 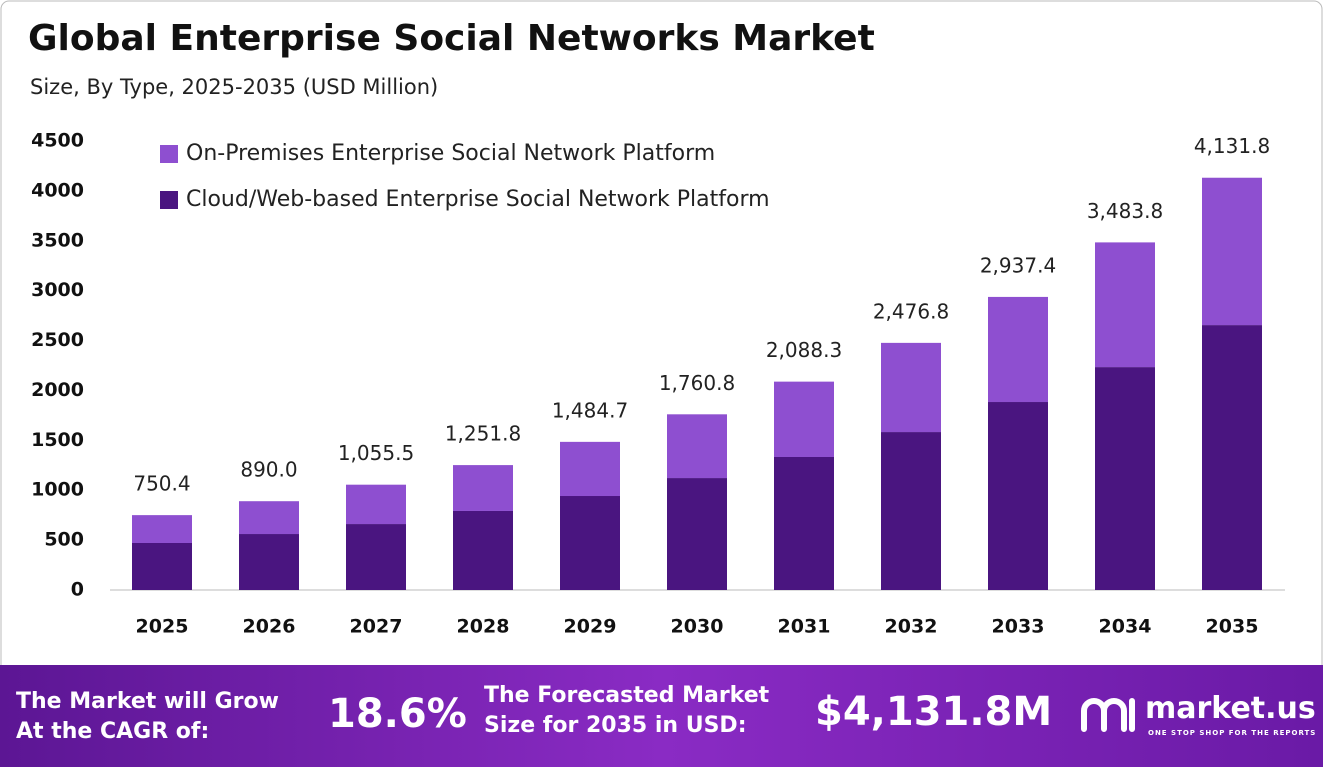 What do you see at coordinates (483, 627) in the screenshot?
I see `x-tick-label: 2028` at bounding box center [483, 627].